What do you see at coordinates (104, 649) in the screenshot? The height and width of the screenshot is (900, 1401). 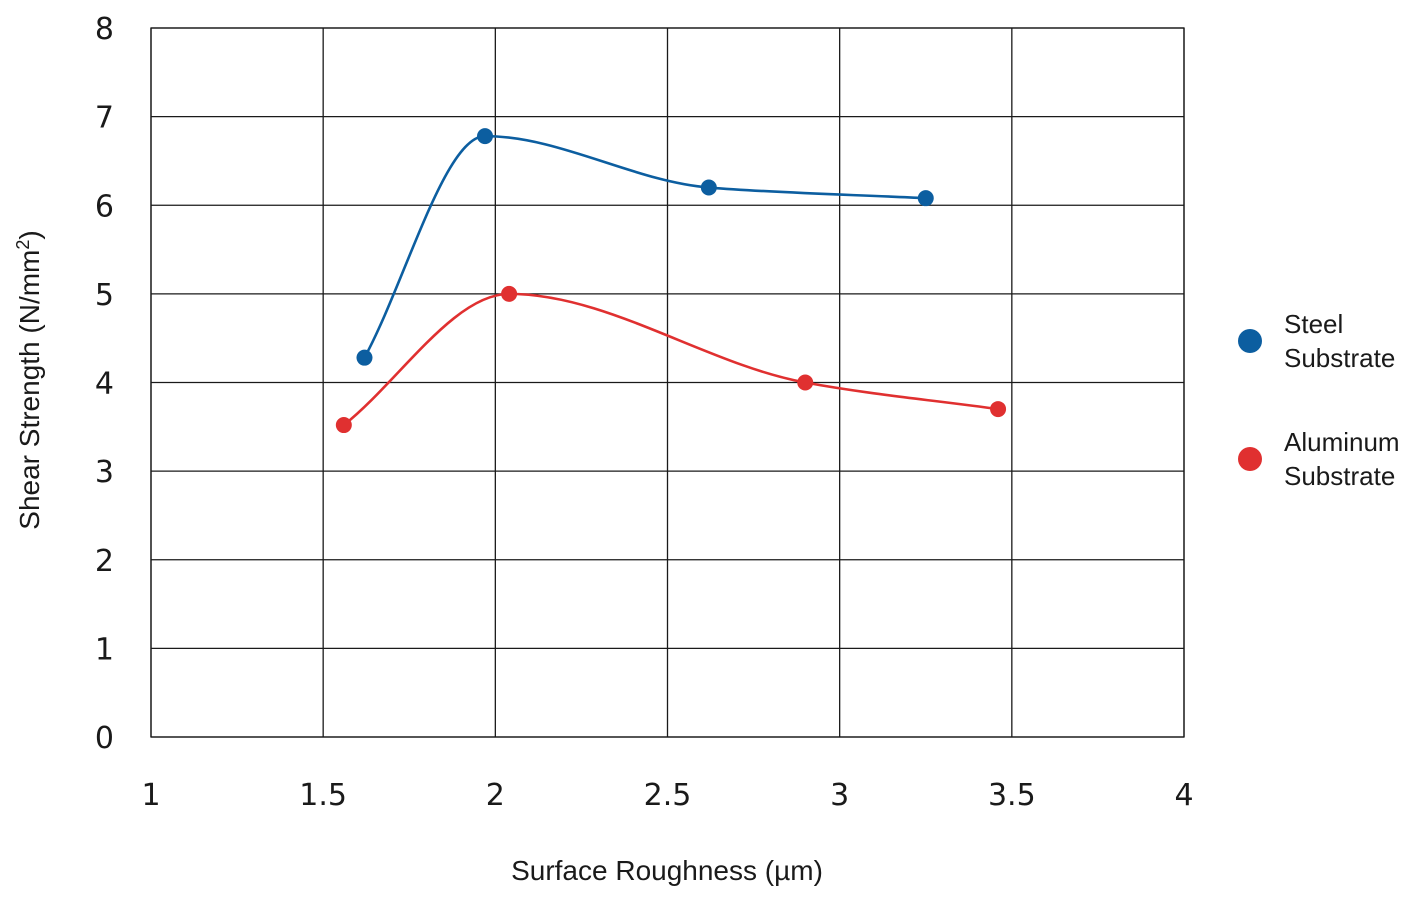 I see `y-tick-label: 1` at bounding box center [104, 649].